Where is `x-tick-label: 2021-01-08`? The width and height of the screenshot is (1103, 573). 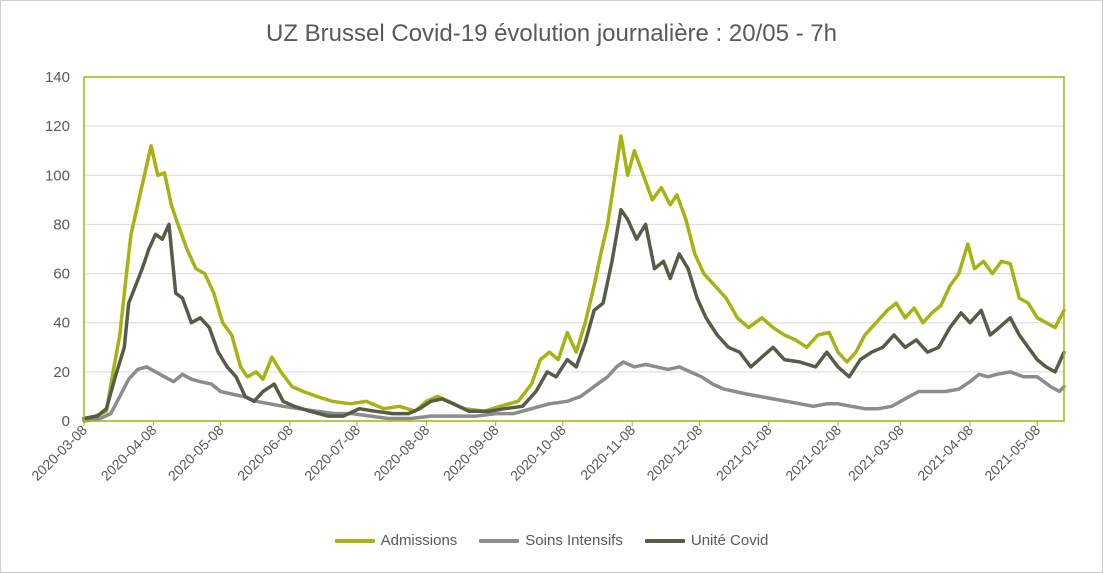
x-tick-label: 2021-01-08 is located at coordinates (744, 453).